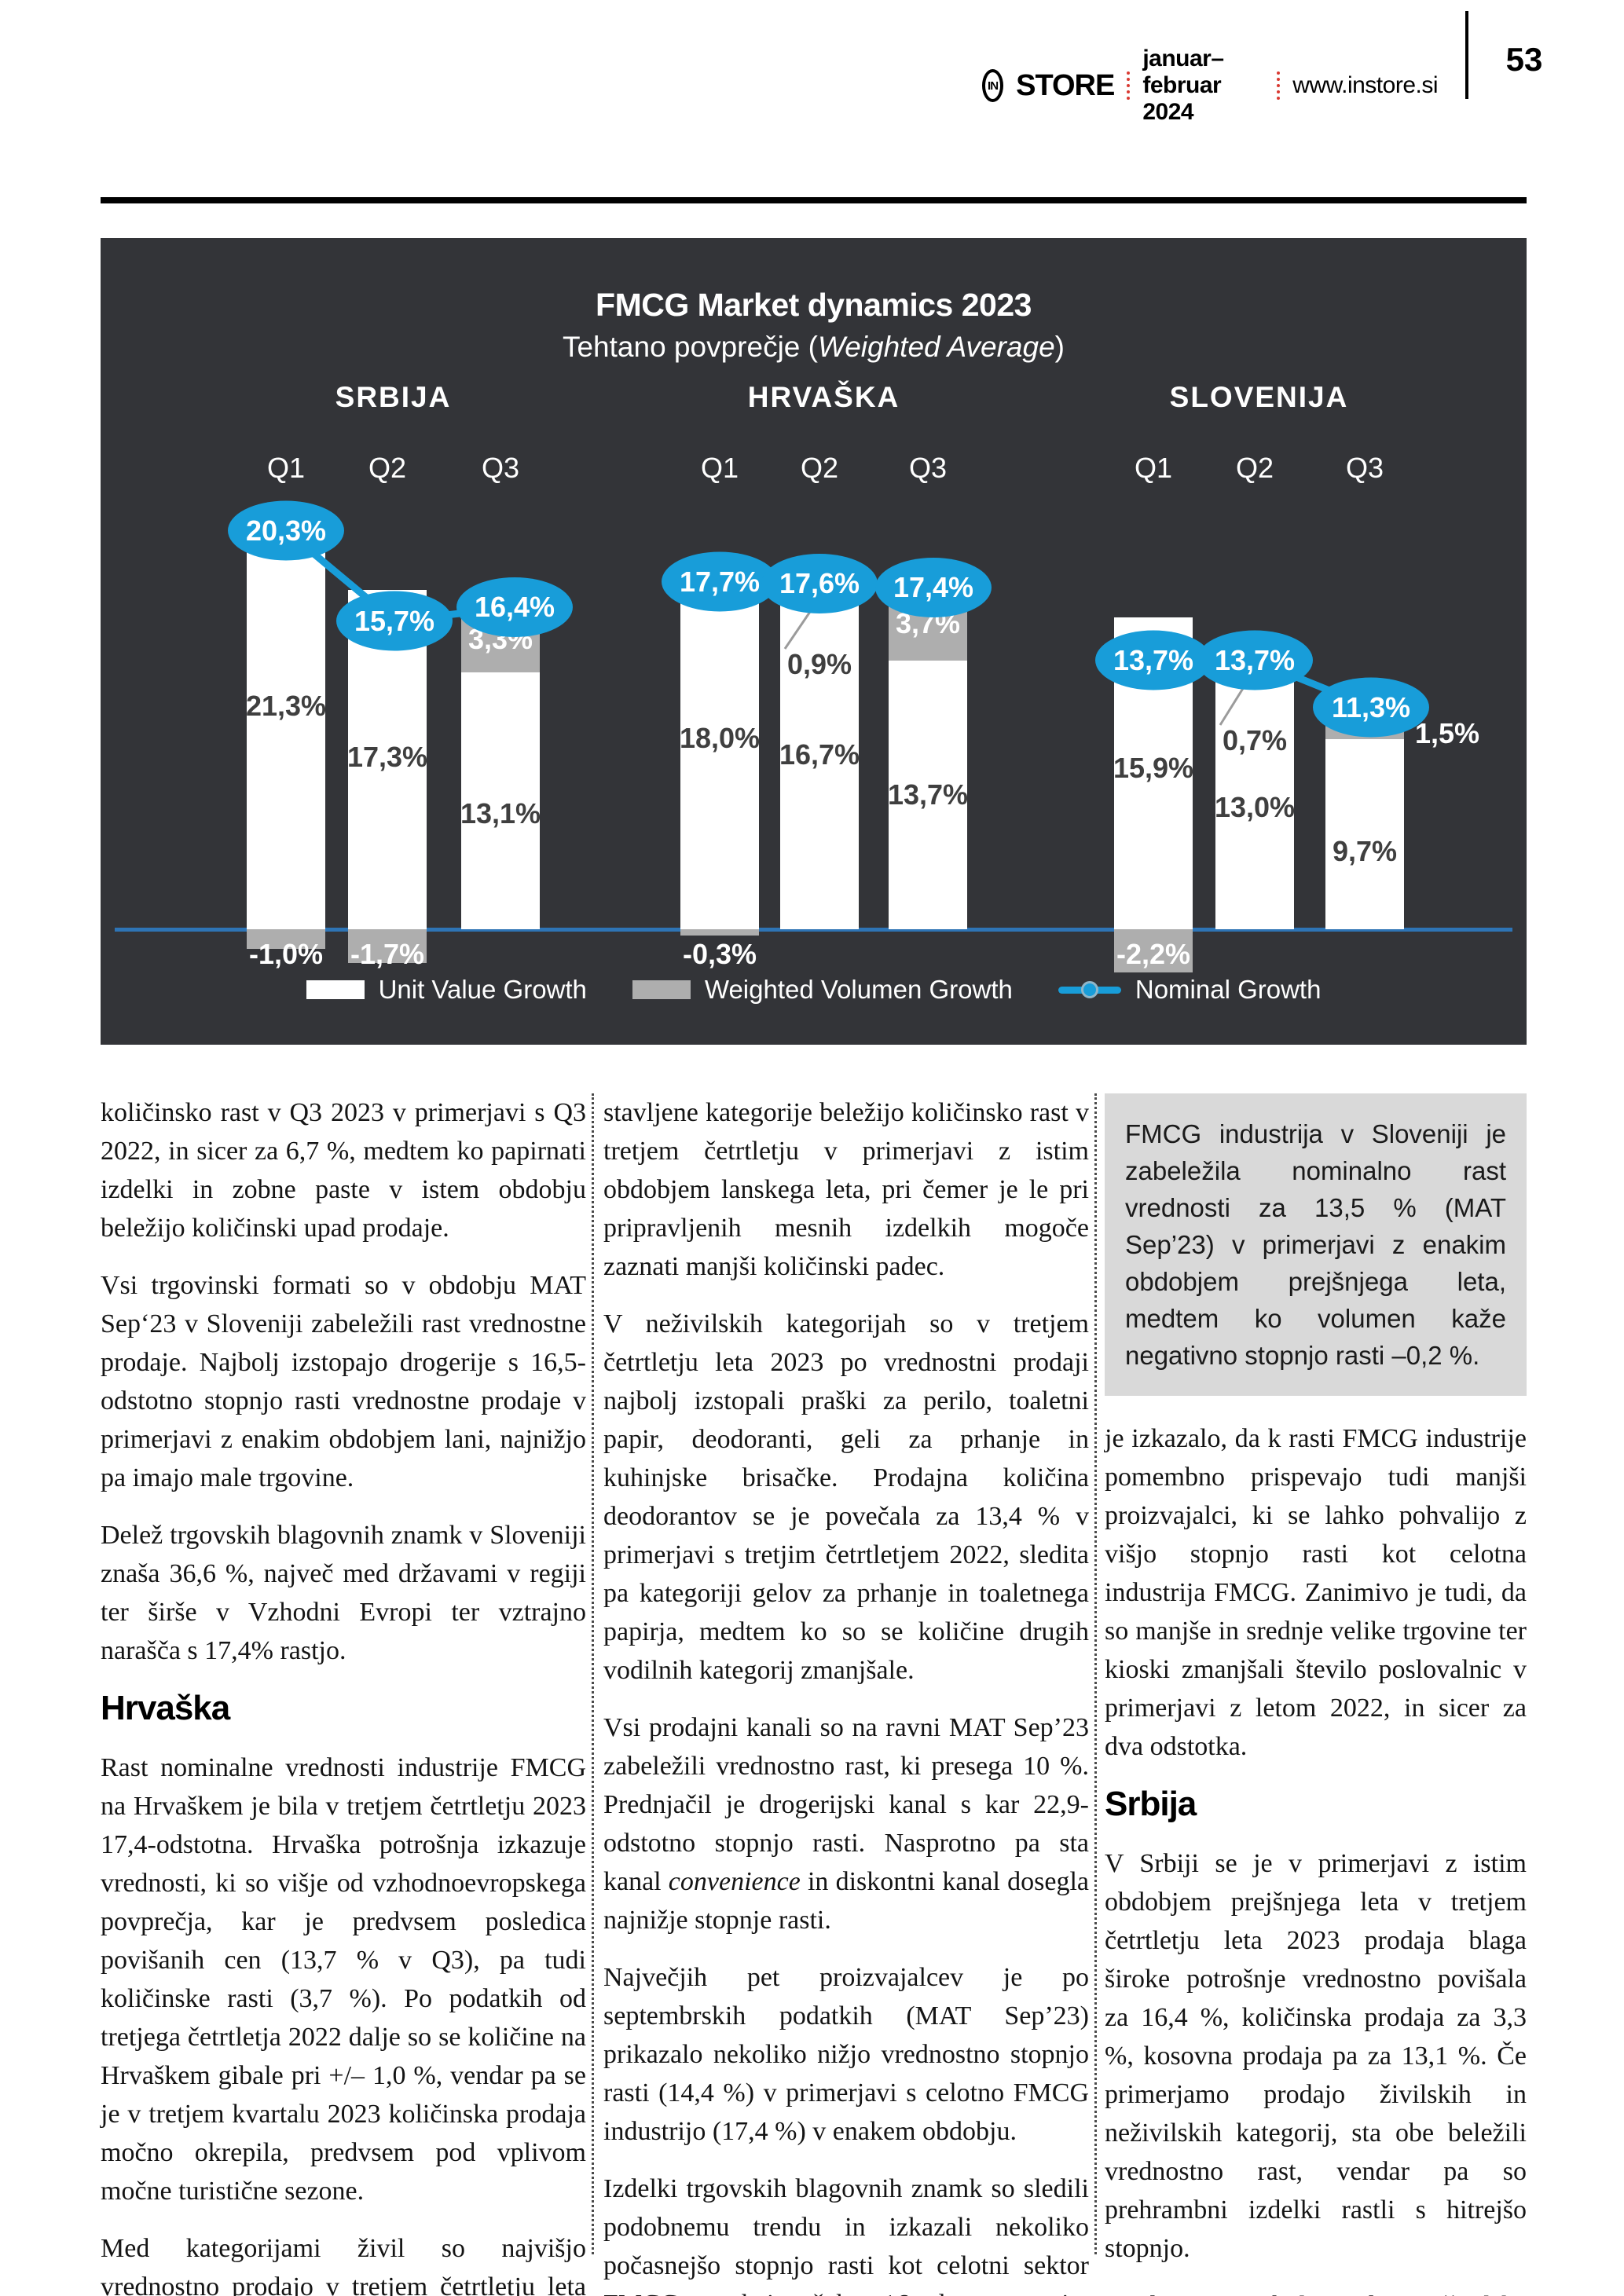 This screenshot has height=2296, width=1624. I want to click on italic-term: convenience, so click(735, 1881).